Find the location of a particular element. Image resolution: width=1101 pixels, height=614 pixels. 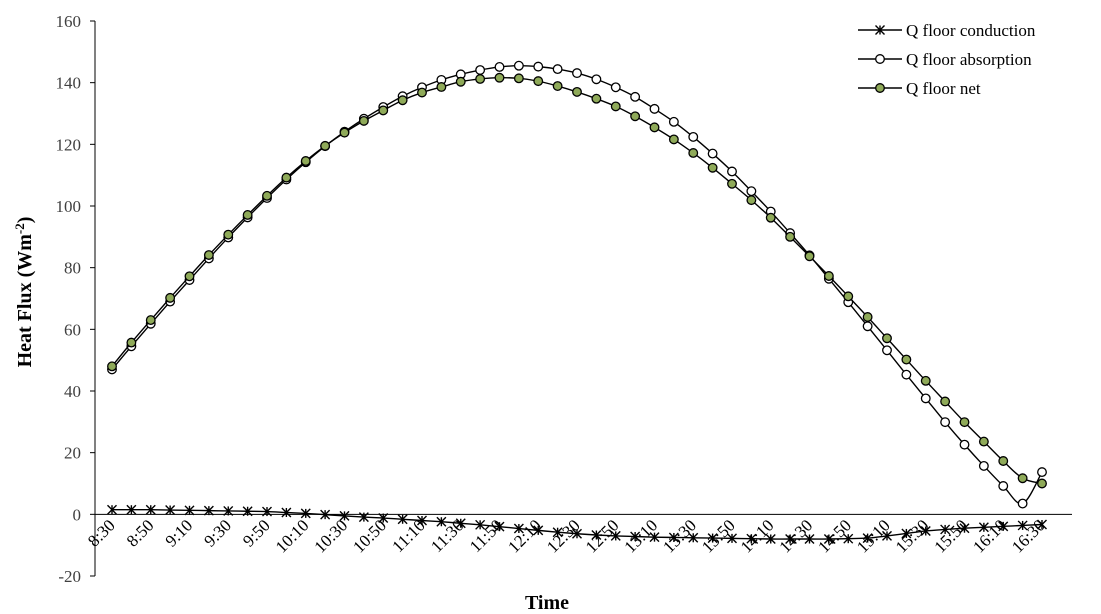

y-axis-title: Heat Flux (Wm-2) is located at coordinates (24, 292).